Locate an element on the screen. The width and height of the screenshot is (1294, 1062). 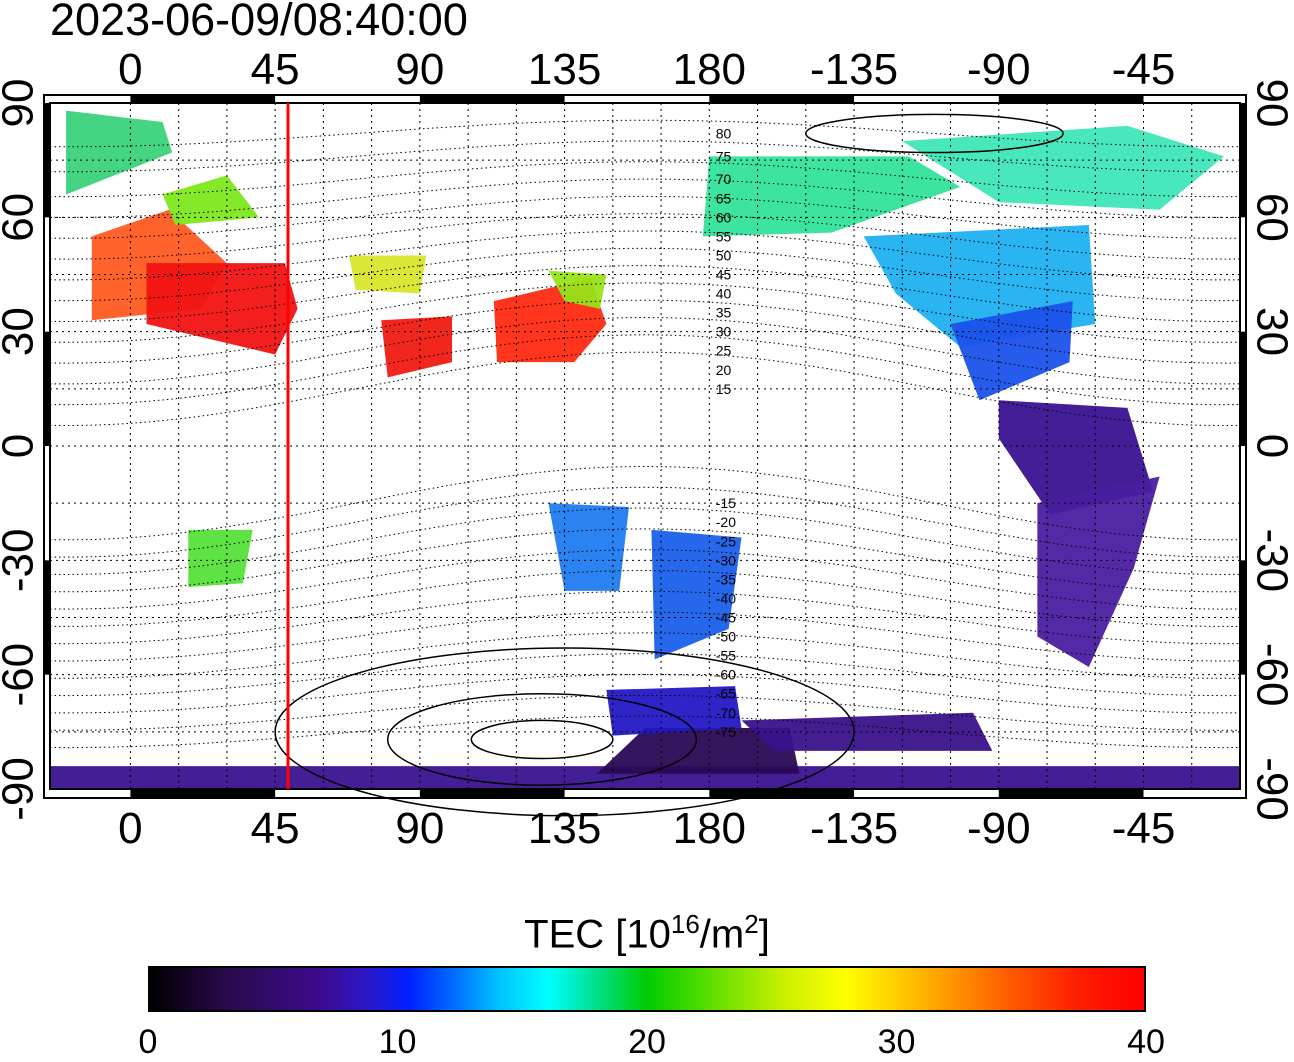
x-tick-label-bottom: 90 is located at coordinates (419, 828).